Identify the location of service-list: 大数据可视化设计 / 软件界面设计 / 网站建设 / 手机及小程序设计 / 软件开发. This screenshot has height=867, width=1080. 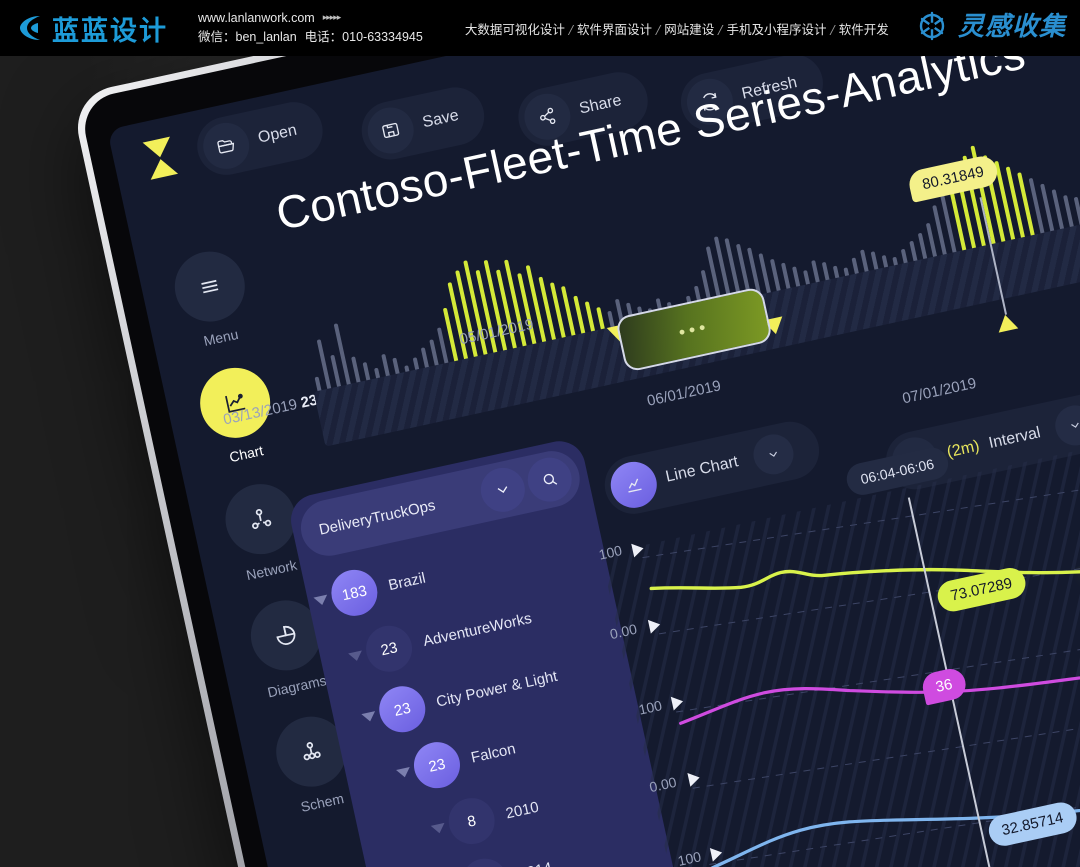
(677, 28).